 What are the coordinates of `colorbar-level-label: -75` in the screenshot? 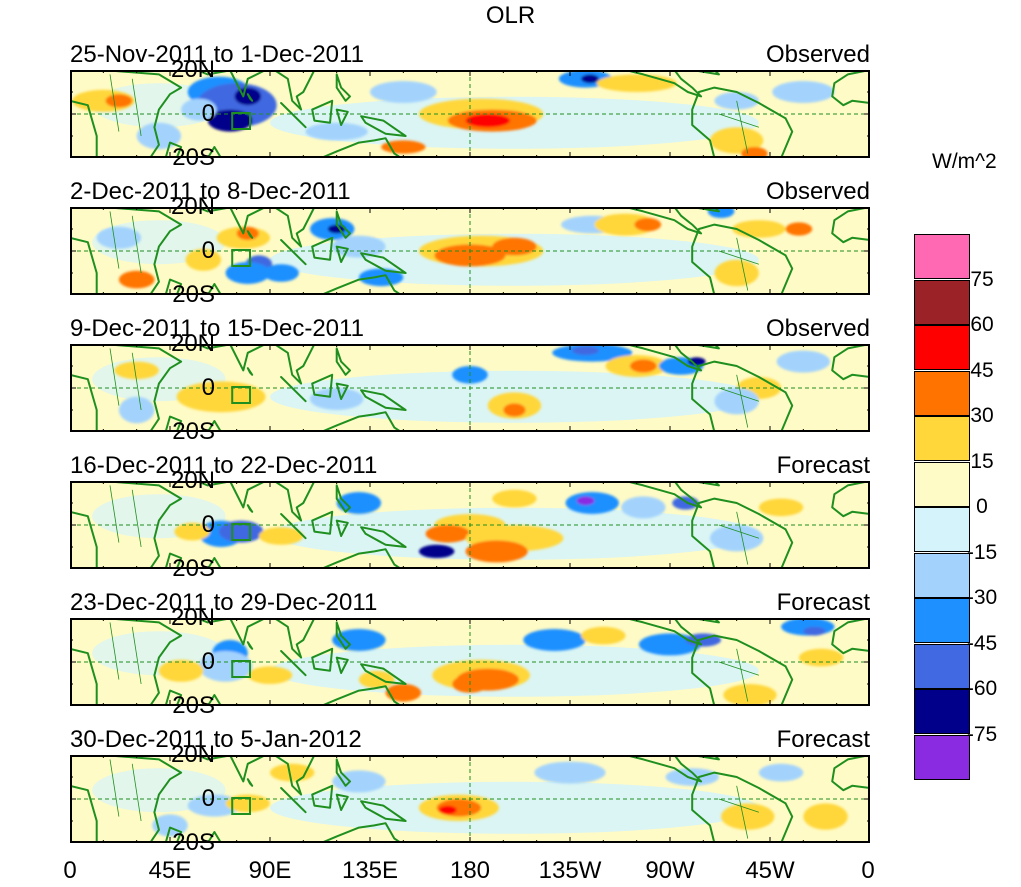 It's located at (982, 734).